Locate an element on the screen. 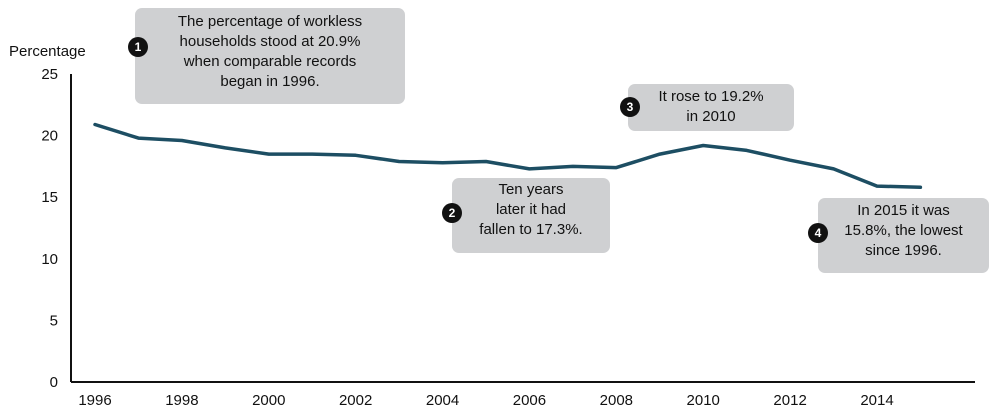 The image size is (989, 411). y-axis-title: Percentage is located at coordinates (47, 51).